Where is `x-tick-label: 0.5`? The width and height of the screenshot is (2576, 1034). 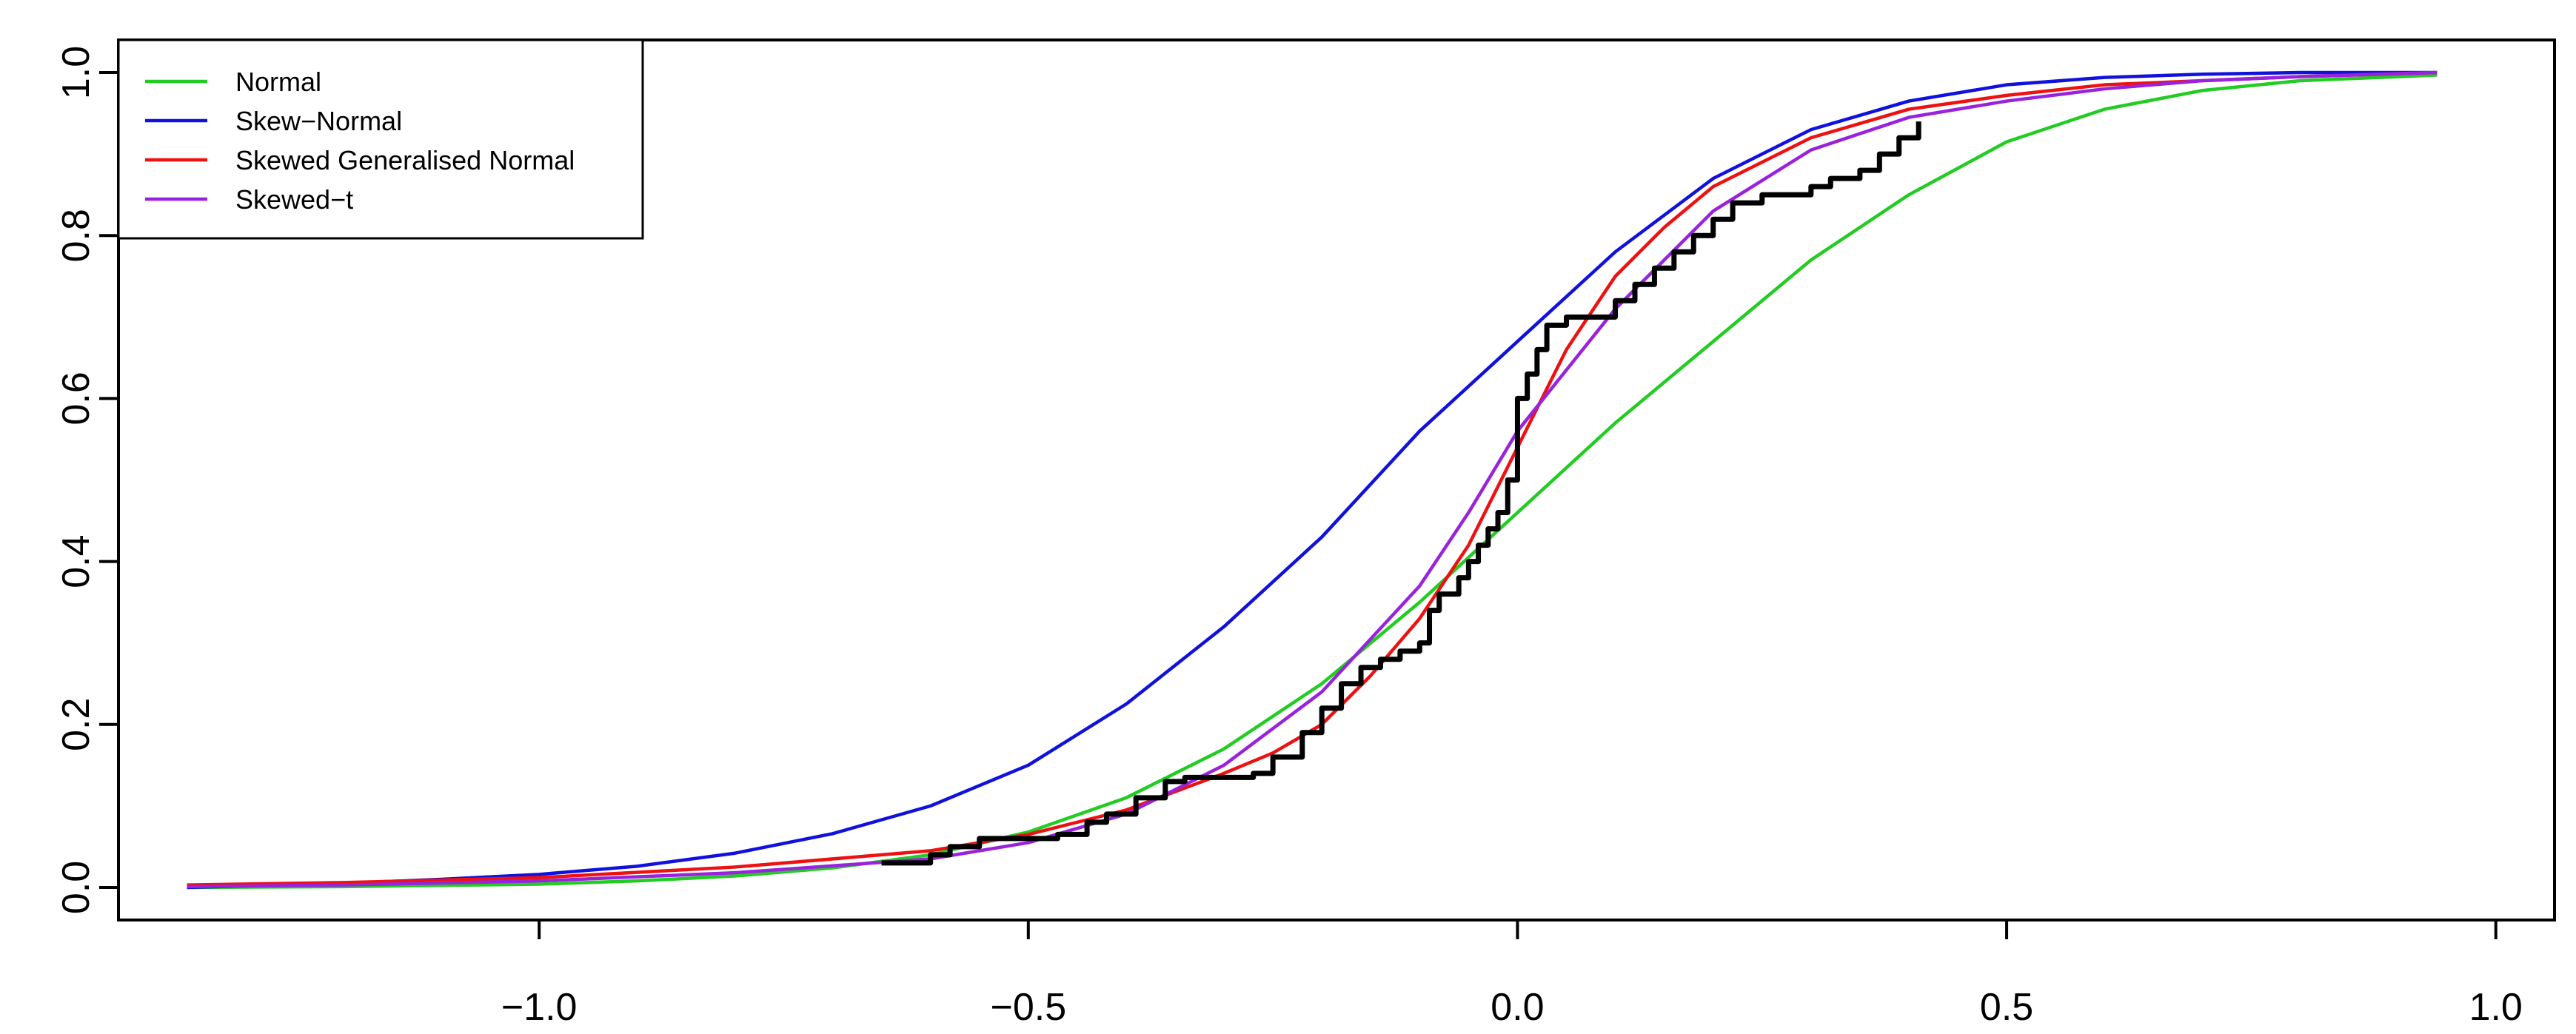
x-tick-label: 0.5 is located at coordinates (2006, 1007).